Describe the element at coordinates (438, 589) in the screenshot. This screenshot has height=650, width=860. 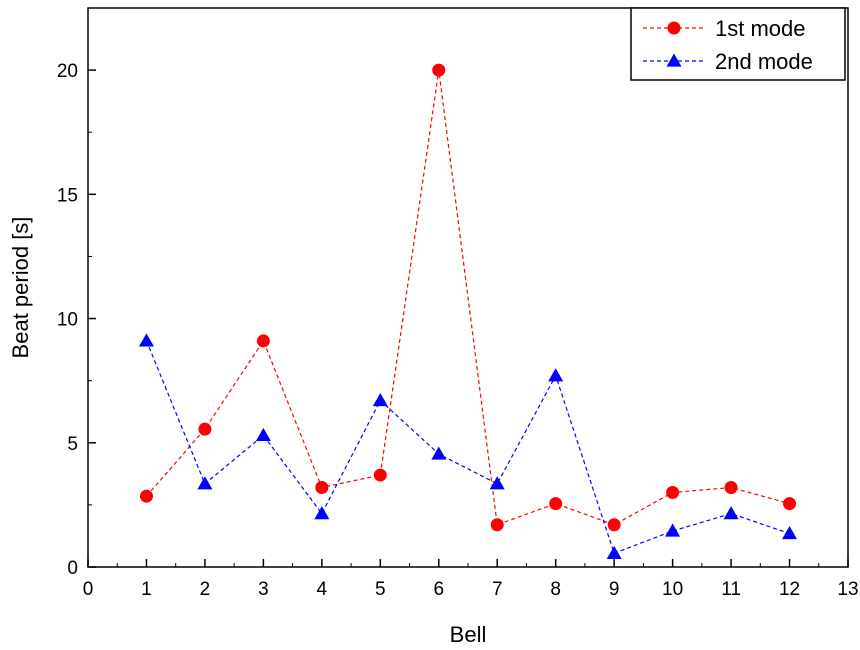
I see `x-tick-label: 6` at that location.